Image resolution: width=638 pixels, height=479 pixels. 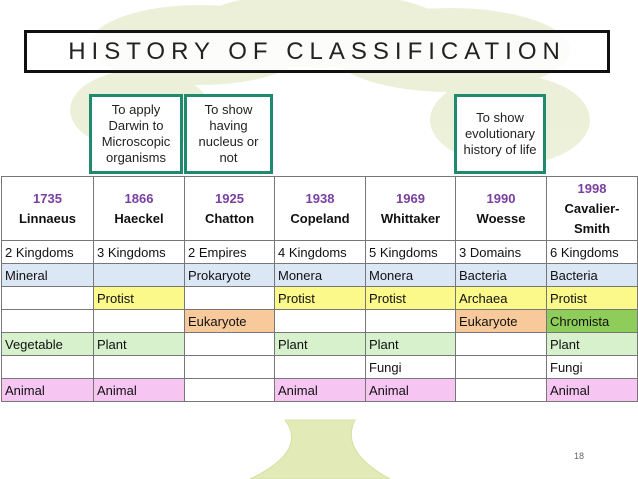 I want to click on table-cell: Archaea, so click(x=501, y=298).